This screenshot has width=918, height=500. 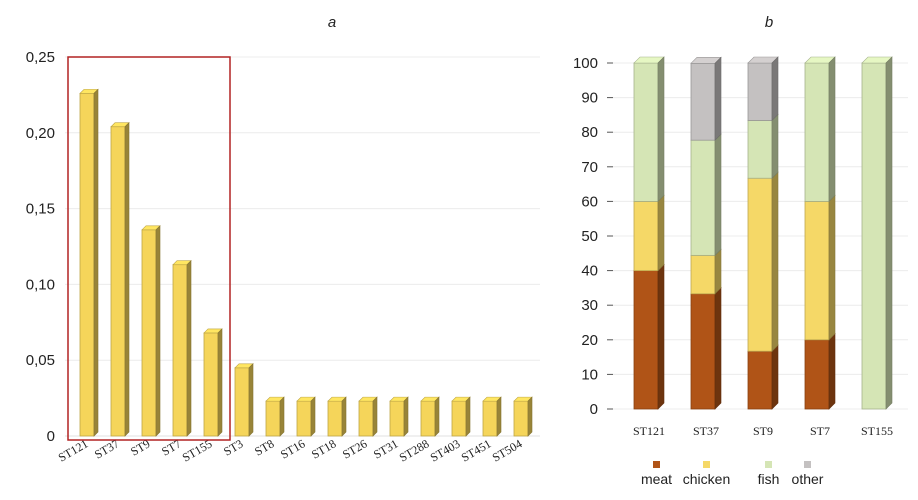 I want to click on y-tick-label: 0,20, so click(x=40, y=133).